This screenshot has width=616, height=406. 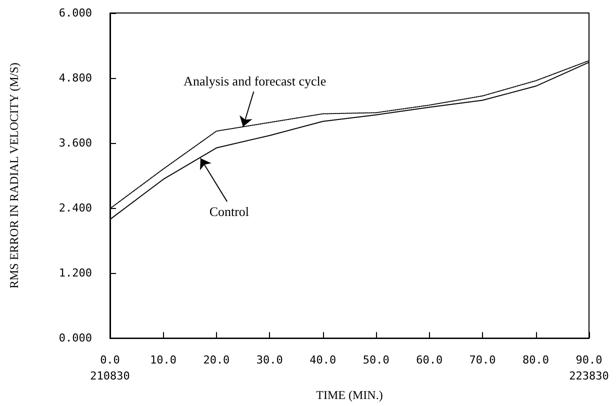 I want to click on annotation: Analysis and forecast cycle, so click(x=255, y=81).